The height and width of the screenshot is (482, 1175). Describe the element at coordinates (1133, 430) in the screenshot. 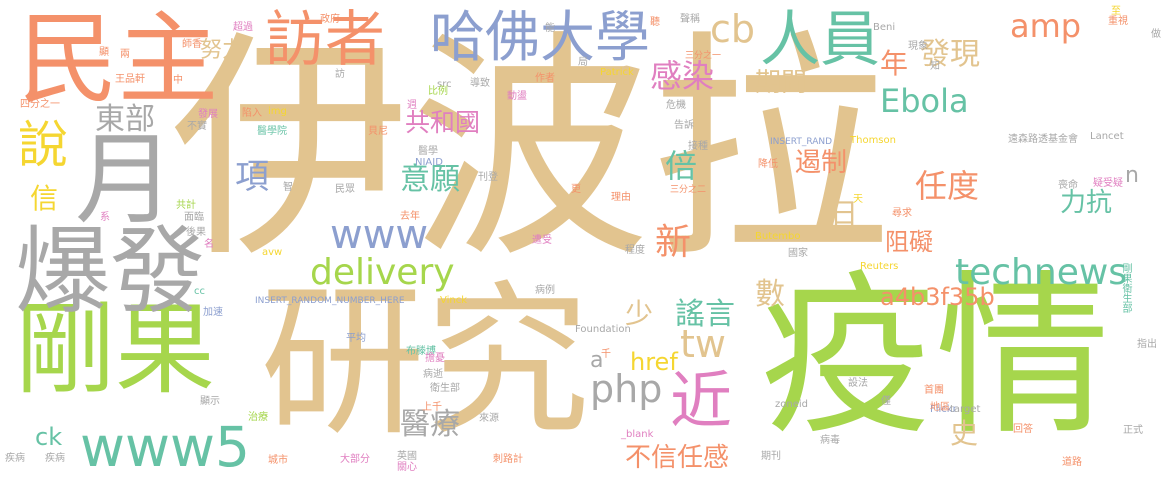

I see `cloud-word-cjk-82: 正式` at that location.